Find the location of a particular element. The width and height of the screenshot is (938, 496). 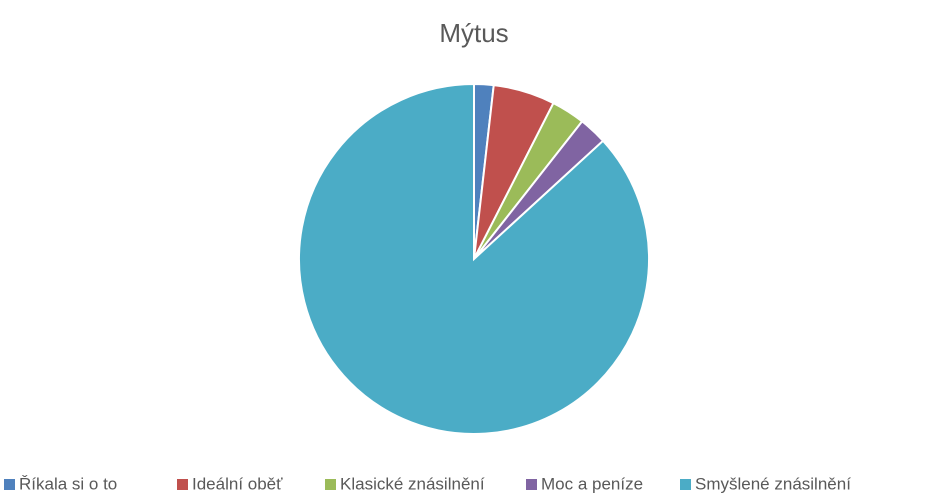

legend-label: Ideální oběť is located at coordinates (237, 483).